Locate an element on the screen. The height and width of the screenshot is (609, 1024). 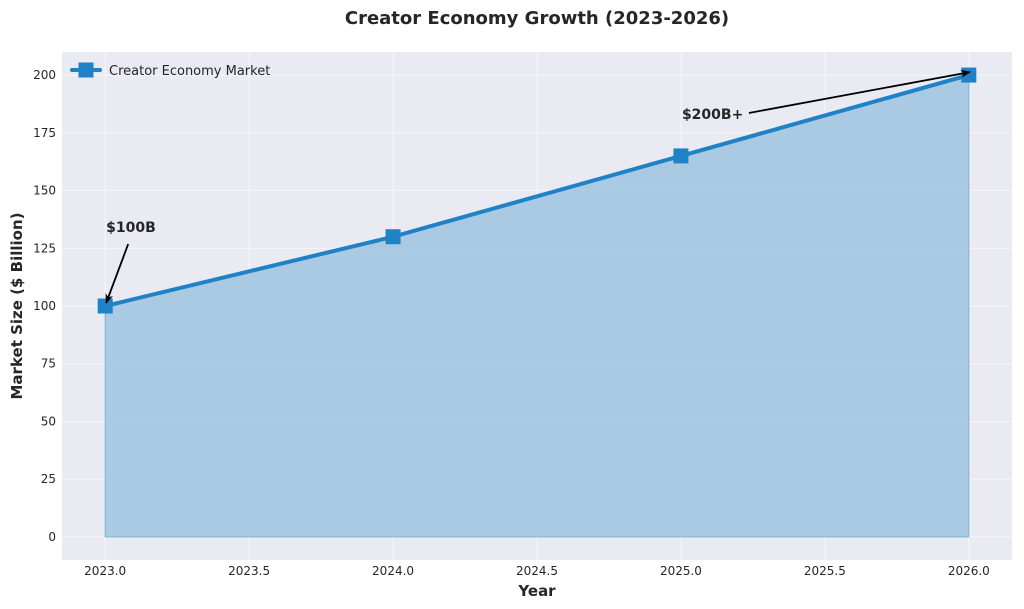
y-tick-label: 100 is located at coordinates (44, 306).